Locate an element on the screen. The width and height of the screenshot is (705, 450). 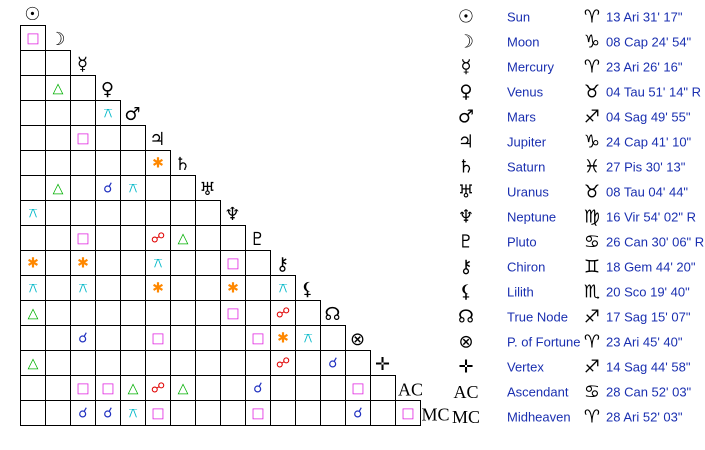
legend-glyph: ☊ is located at coordinates (466, 317).